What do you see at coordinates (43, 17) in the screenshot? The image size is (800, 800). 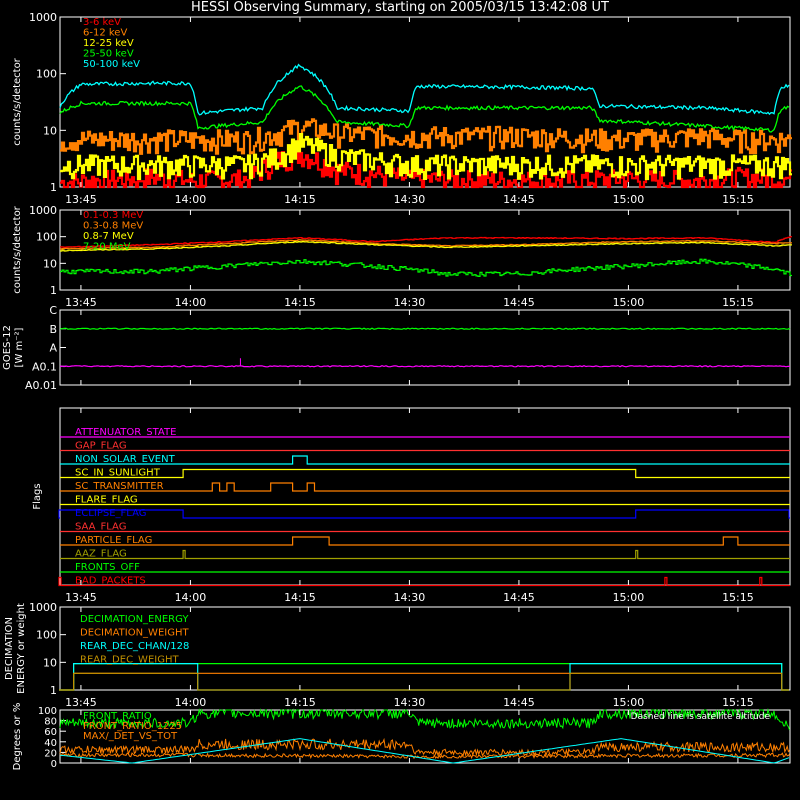 I see `low-energy-ytick-label: 1000` at bounding box center [43, 17].